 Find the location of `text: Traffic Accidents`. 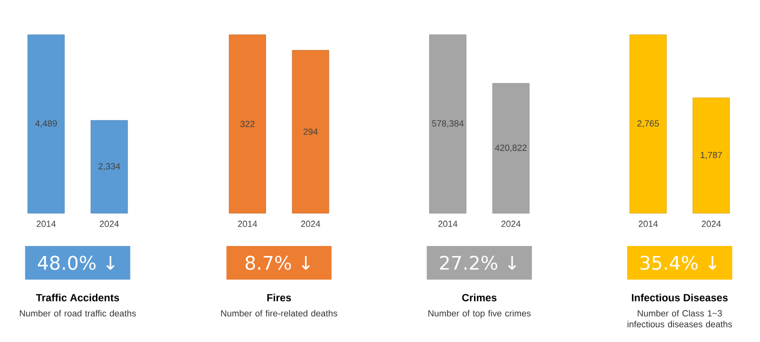

text: Traffic Accidents is located at coordinates (78, 298).